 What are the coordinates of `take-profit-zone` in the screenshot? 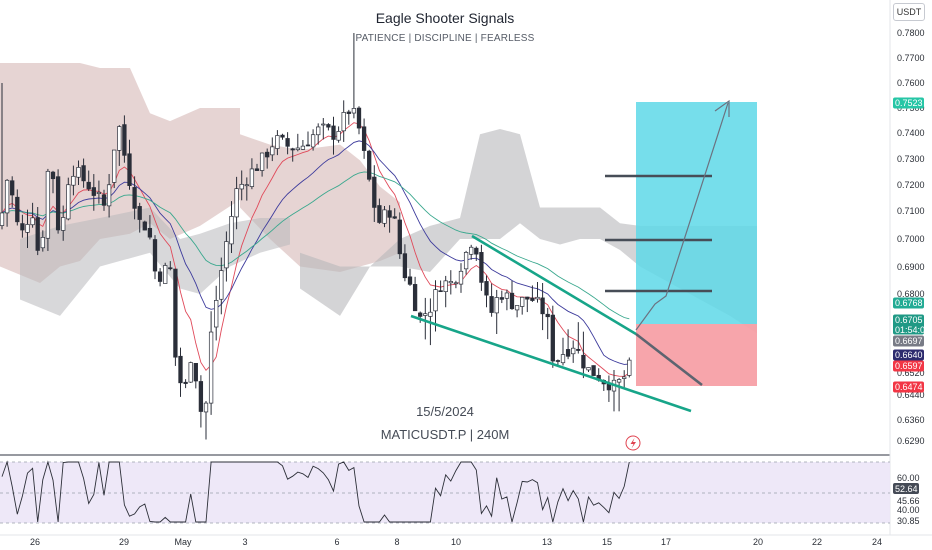 It's located at (696, 213).